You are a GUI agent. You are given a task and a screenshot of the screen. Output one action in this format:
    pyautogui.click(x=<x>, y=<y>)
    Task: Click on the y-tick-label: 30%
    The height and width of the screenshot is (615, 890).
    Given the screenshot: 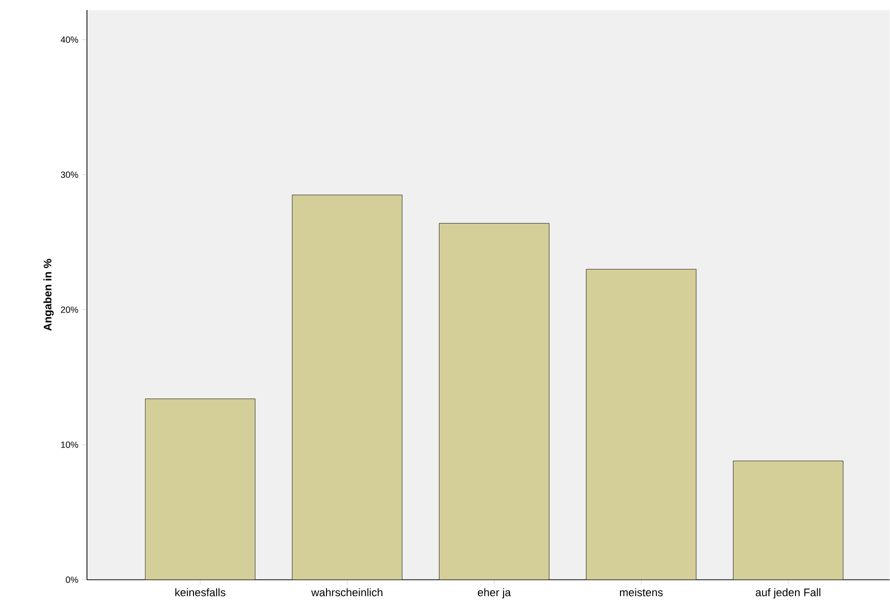 What is the action you would take?
    pyautogui.click(x=69, y=175)
    